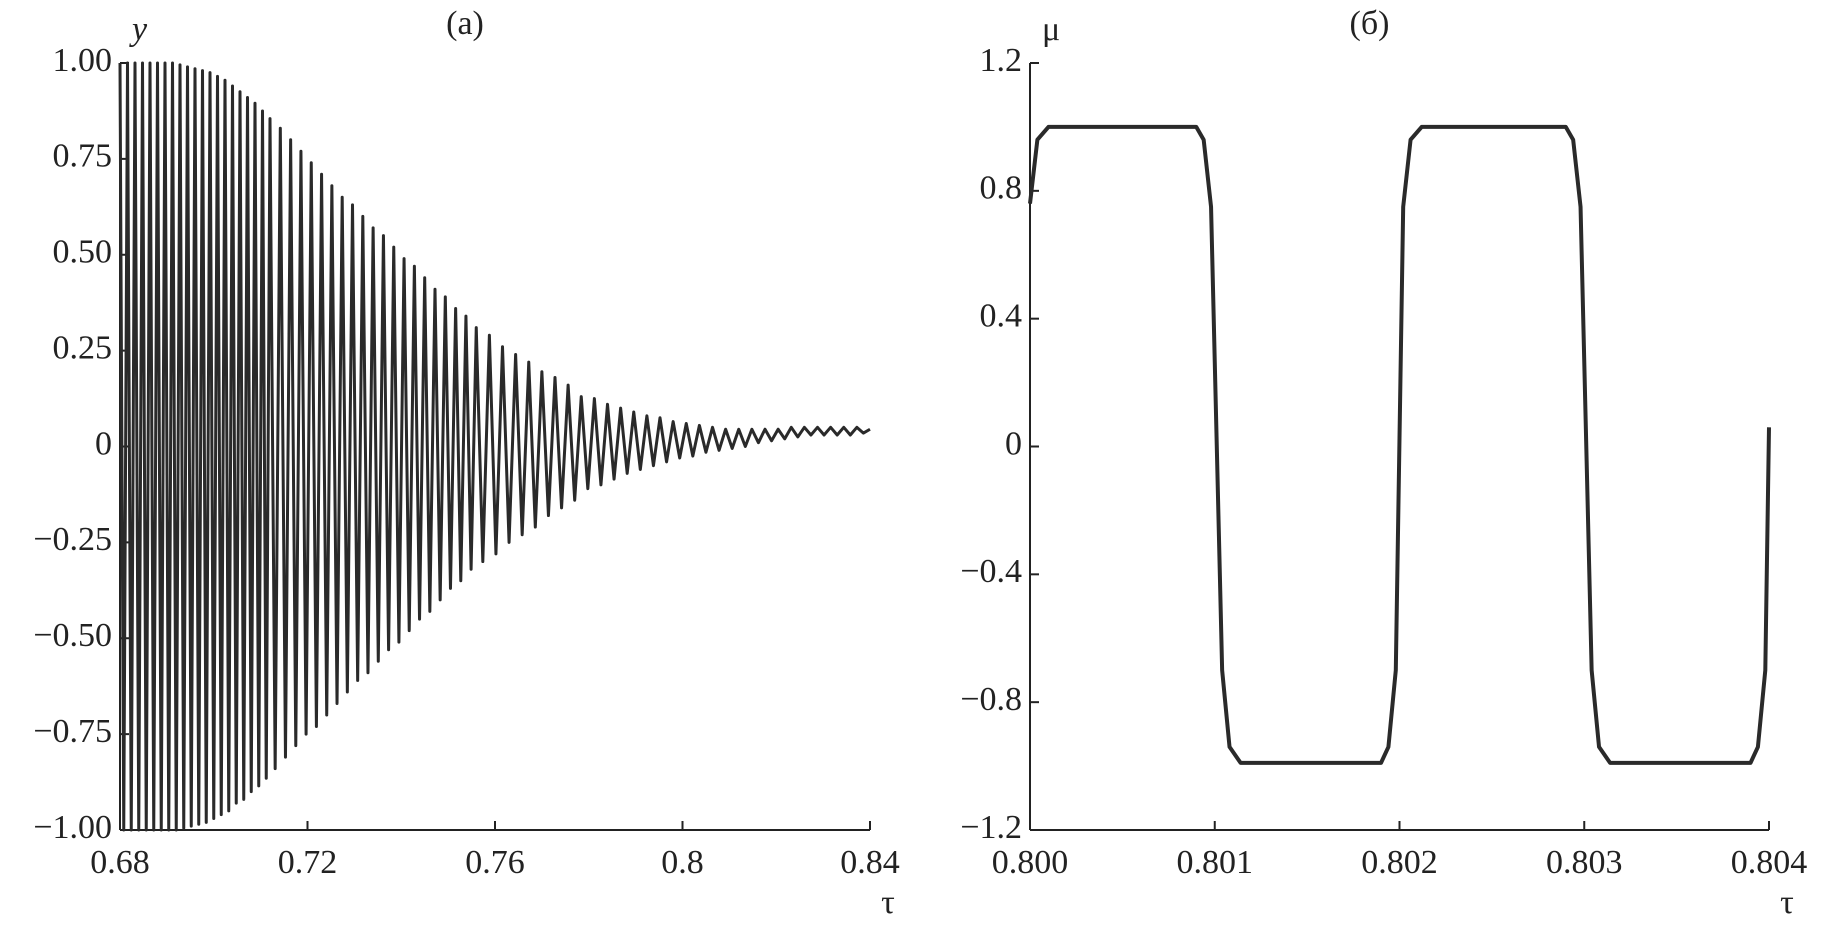  I want to click on y-tick-label: −0.8, so click(991, 699).